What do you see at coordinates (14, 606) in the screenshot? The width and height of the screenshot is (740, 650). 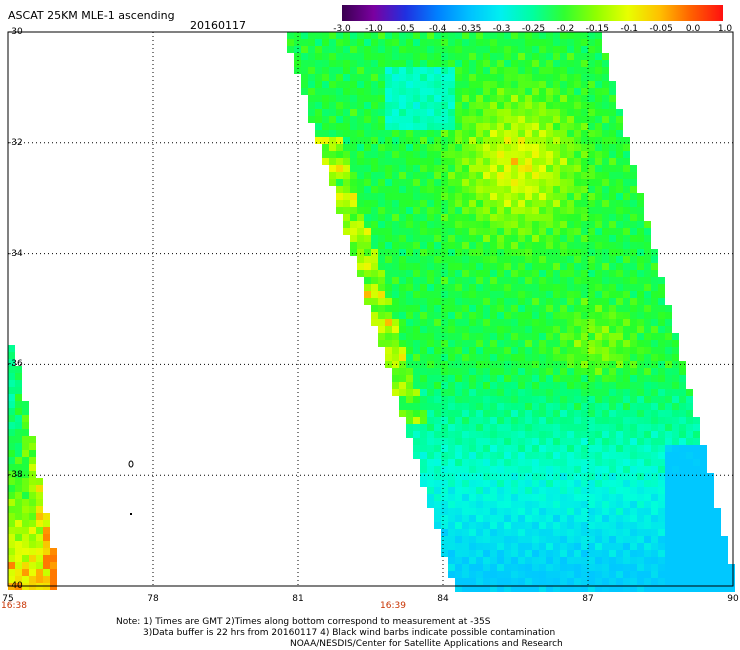 I see `time-label-left: 16:38` at bounding box center [14, 606].